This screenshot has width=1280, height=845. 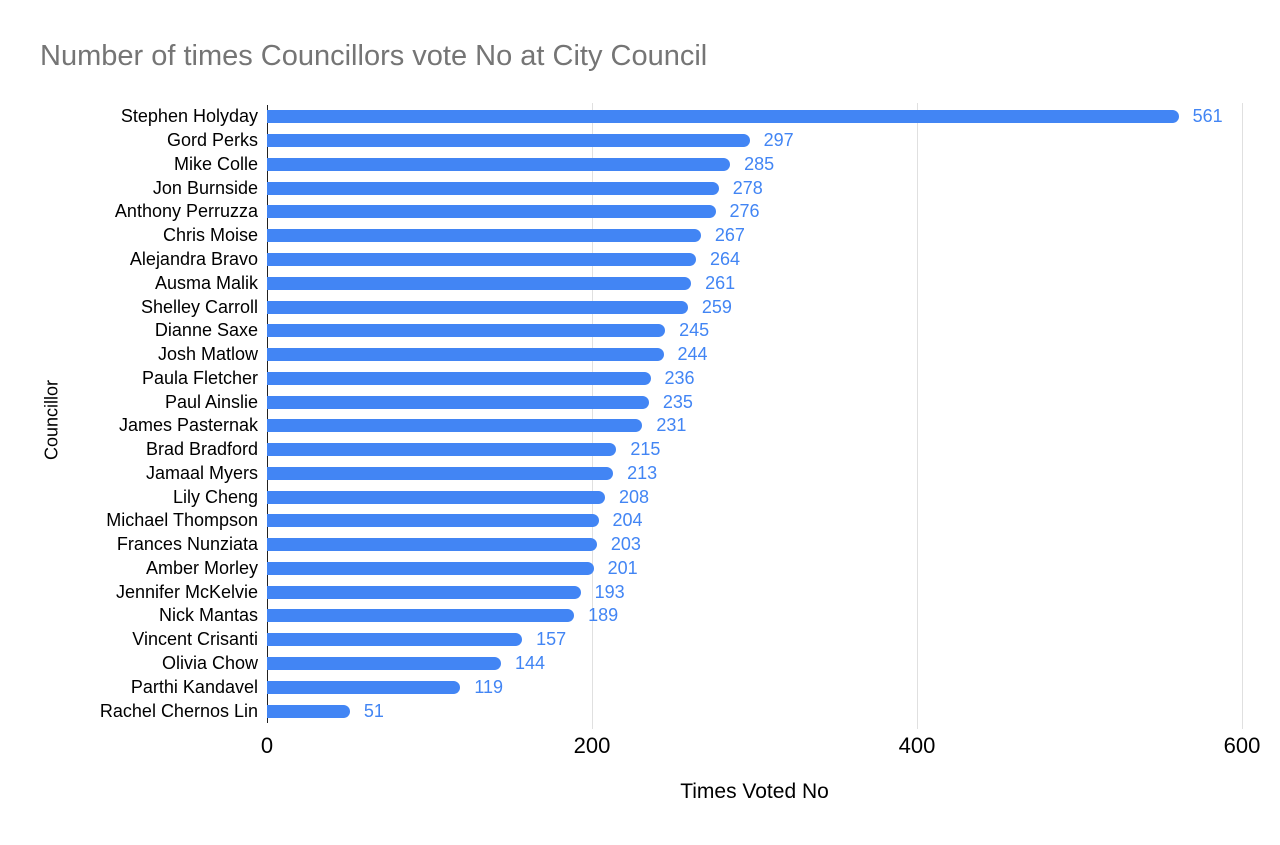 What do you see at coordinates (551, 639) in the screenshot?
I see `value-label: 157` at bounding box center [551, 639].